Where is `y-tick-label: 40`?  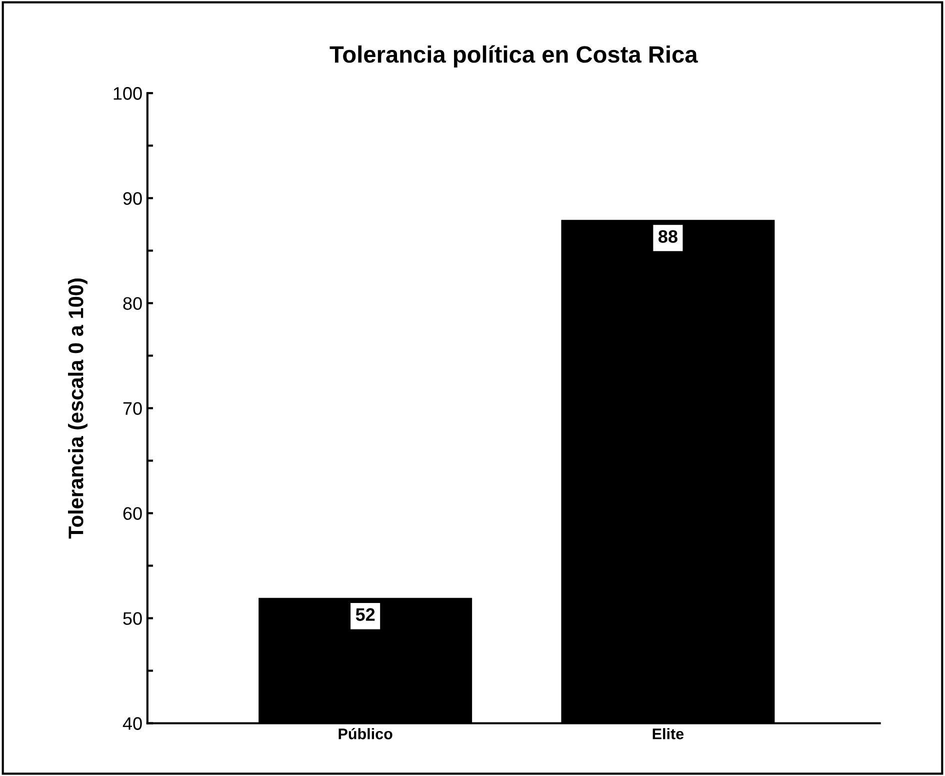 y-tick-label: 40 is located at coordinates (132, 723).